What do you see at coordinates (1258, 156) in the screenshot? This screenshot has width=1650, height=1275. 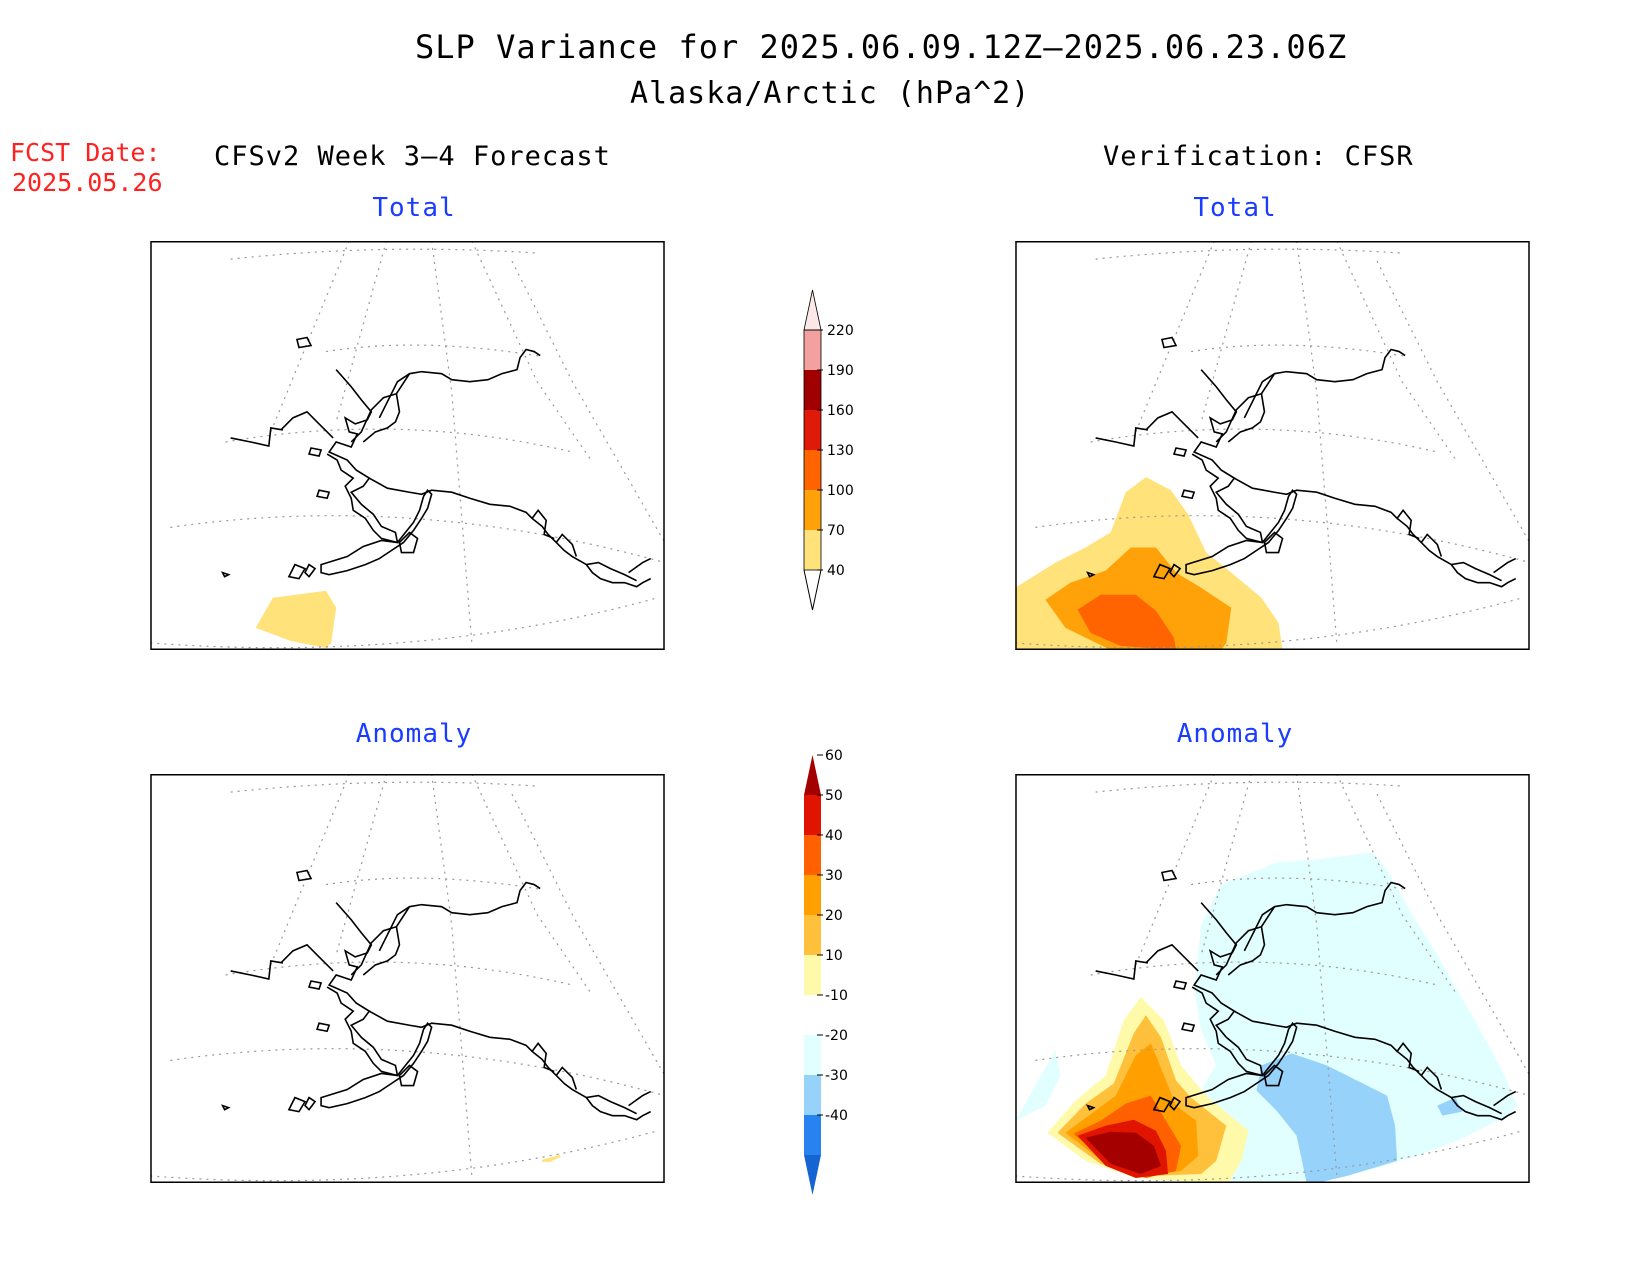 I see `verification-column-header: Verification: CFSR` at bounding box center [1258, 156].